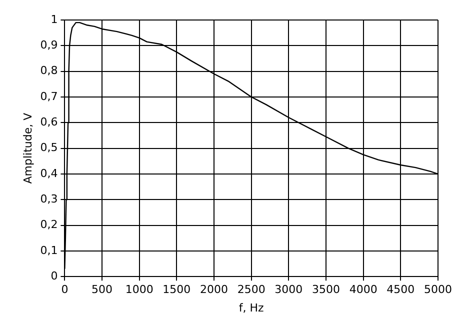 Image resolution: width=456 pixels, height=325 pixels. Describe the element at coordinates (49, 147) in the screenshot. I see `y-tick-label: 0,5` at that location.